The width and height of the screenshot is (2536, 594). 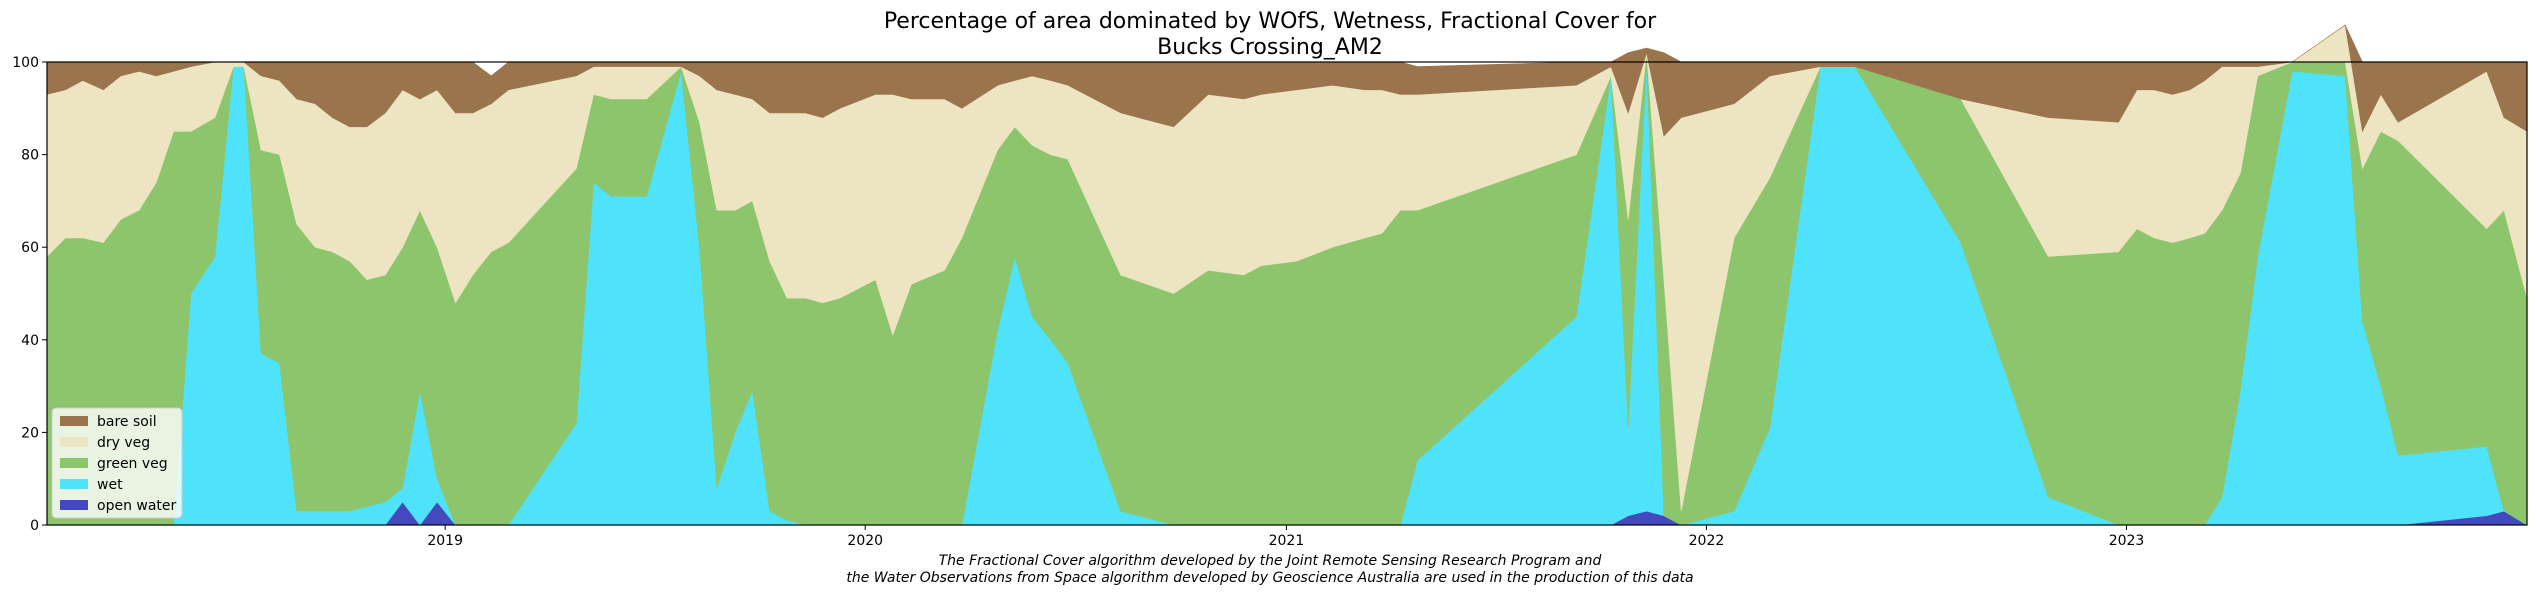 I want to click on y-tick-label: 20, so click(x=30, y=433).